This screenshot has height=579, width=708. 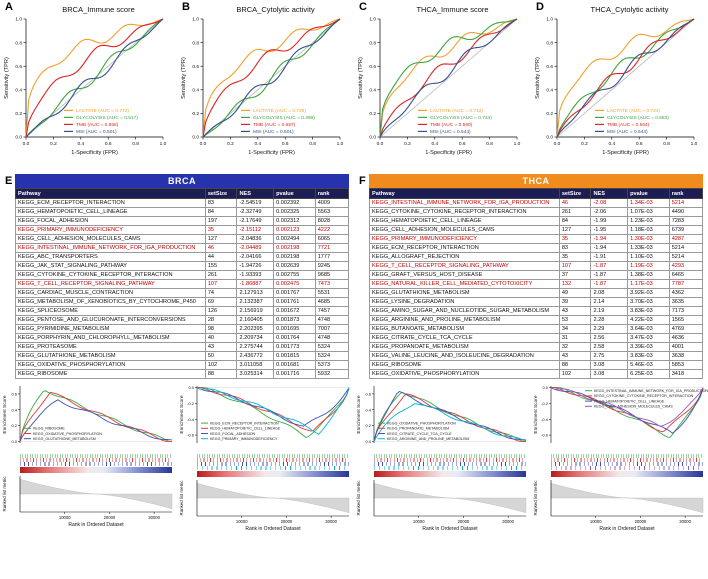 What do you see at coordinates (110, 311) in the screenshot?
I see `table-cell: KEGG_SPLICEOSOME` at bounding box center [110, 311].